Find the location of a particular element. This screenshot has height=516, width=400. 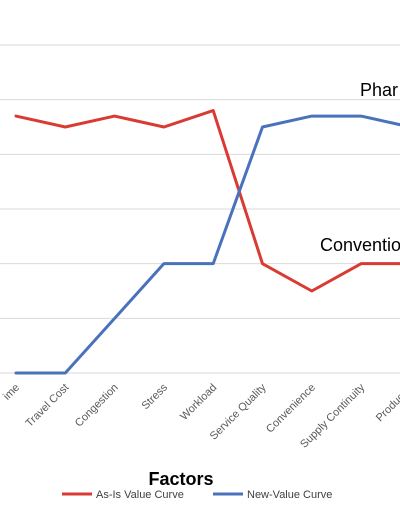

x-tick-label: Travel Cost is located at coordinates (47, 406).